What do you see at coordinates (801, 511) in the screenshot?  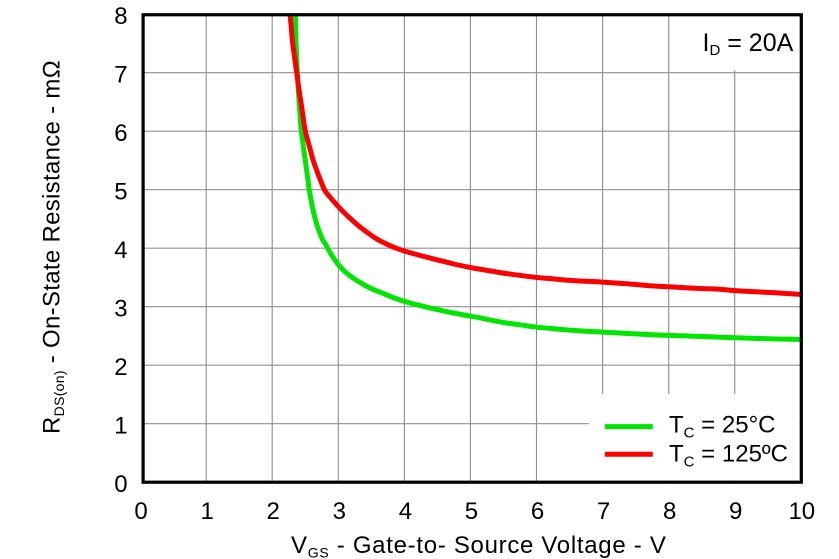 I see `svg-text: 10` at bounding box center [801, 511].